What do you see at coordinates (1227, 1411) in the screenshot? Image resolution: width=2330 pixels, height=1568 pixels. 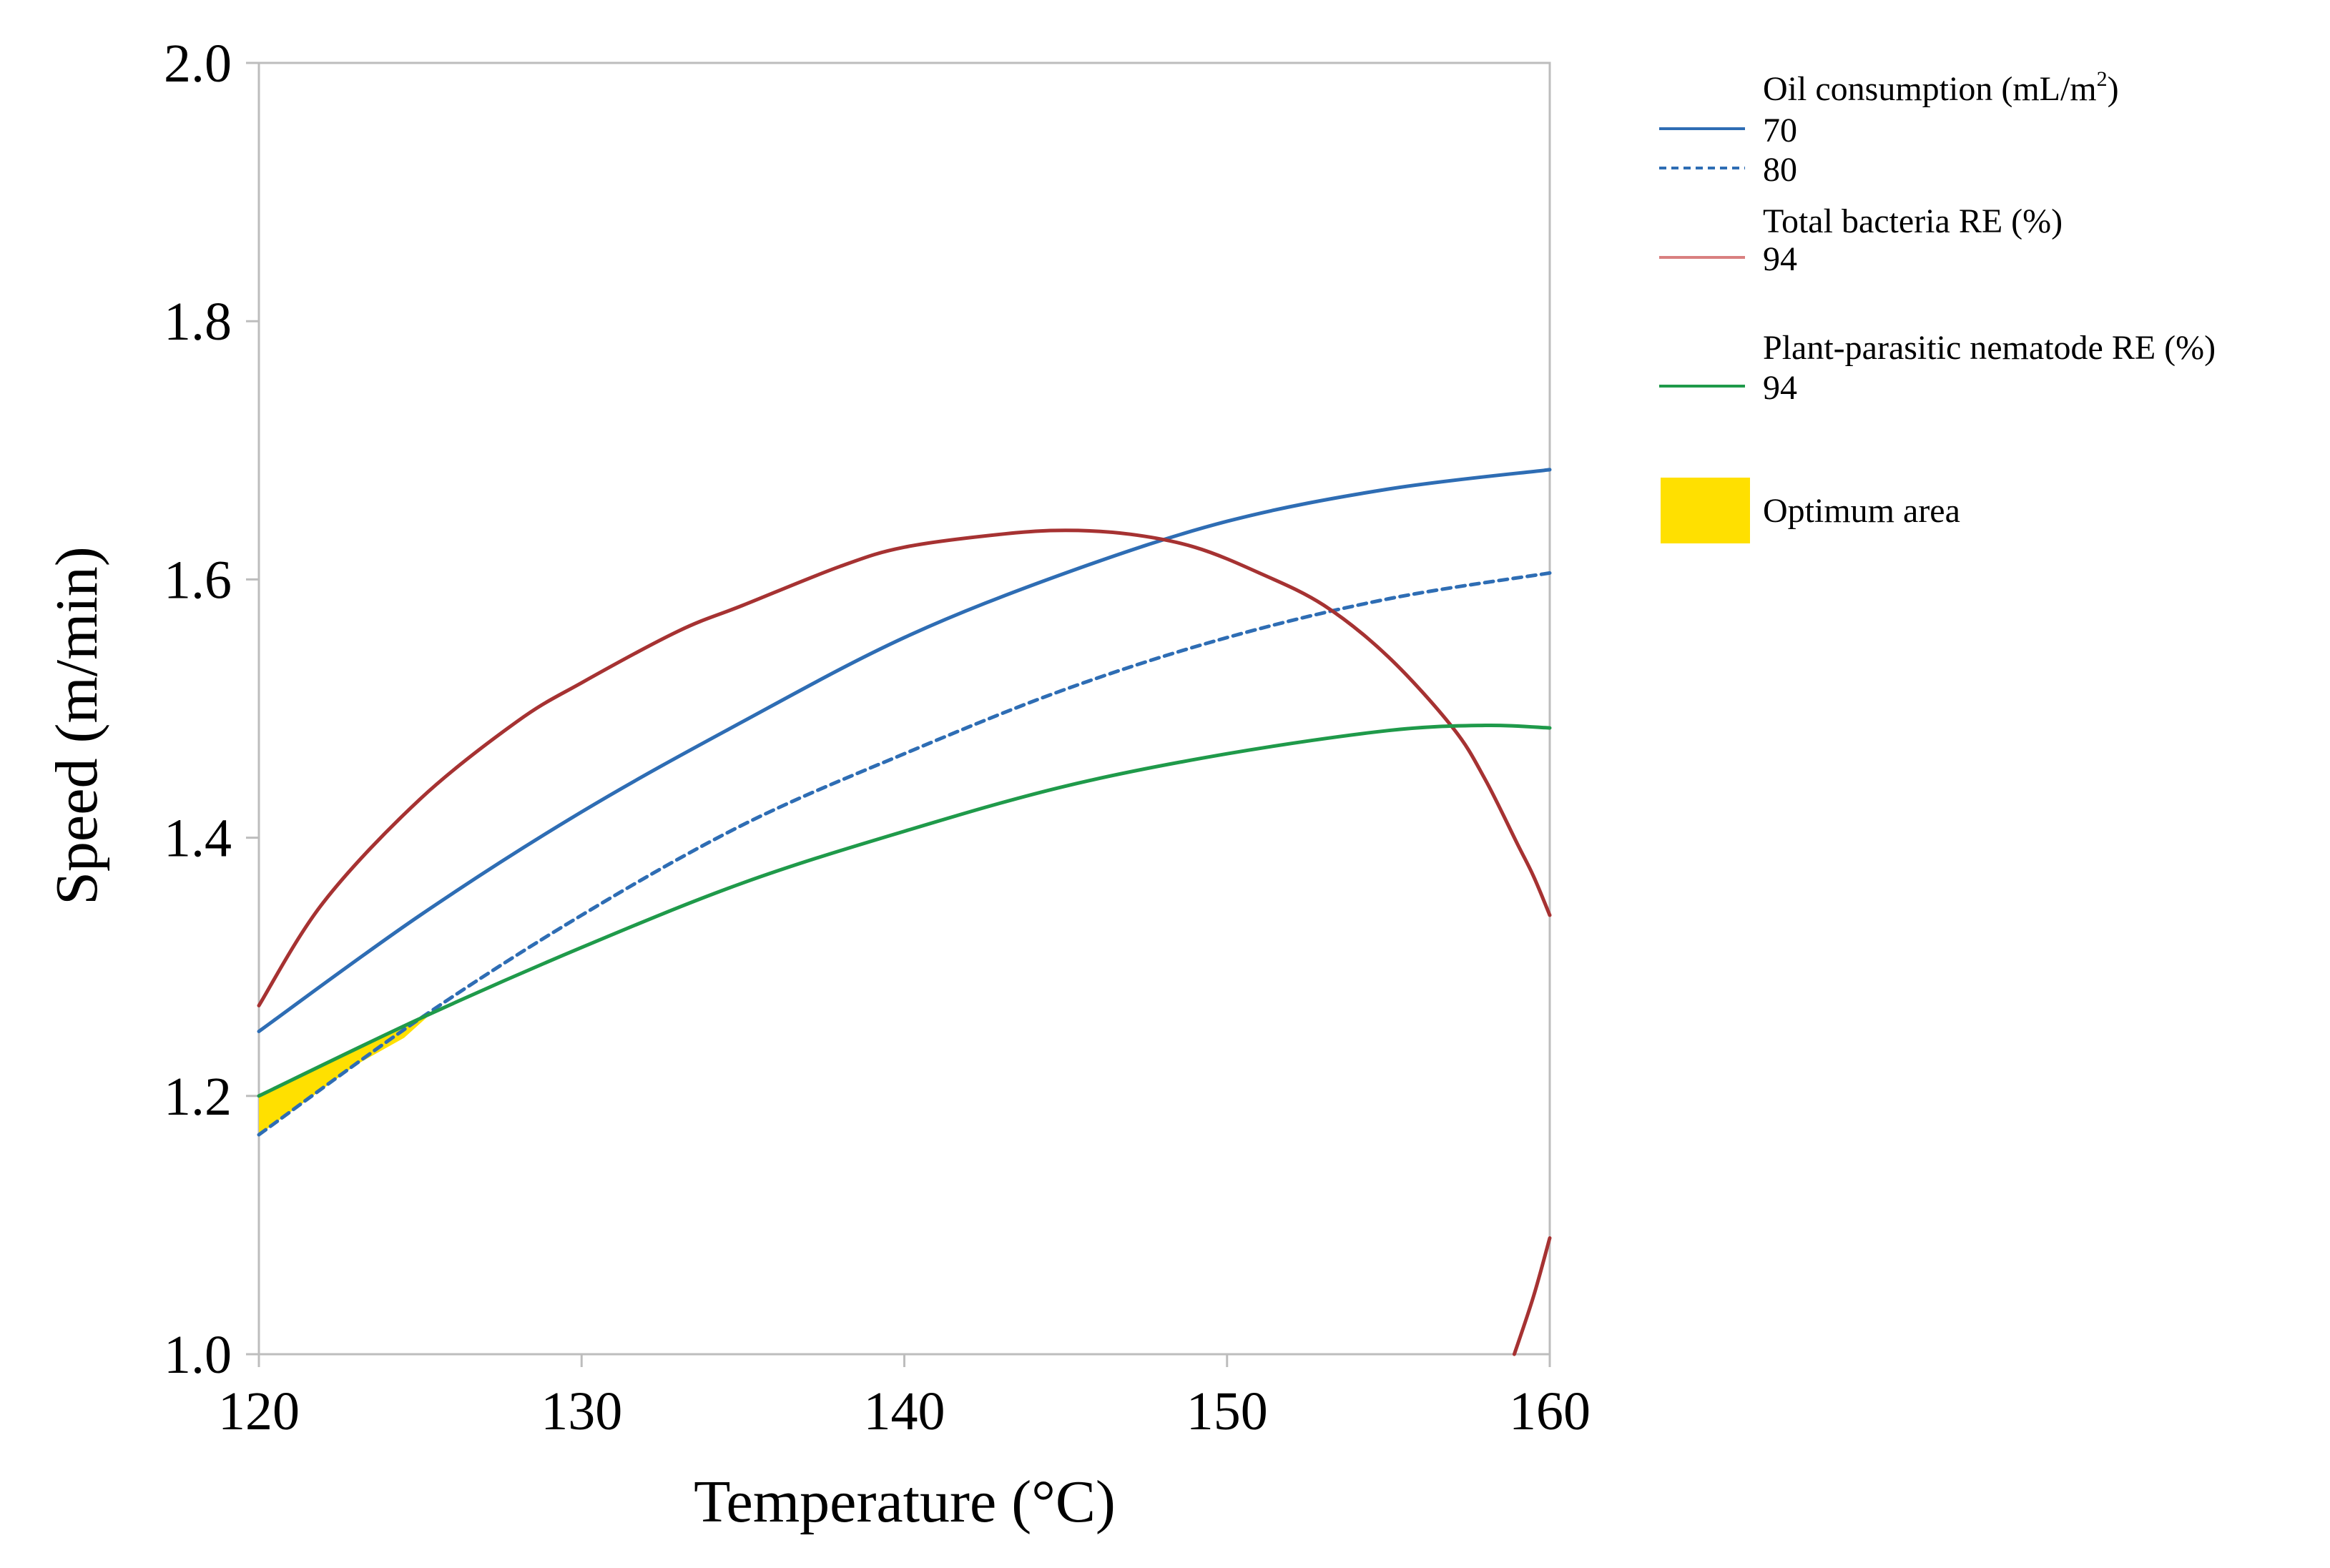 I see `x-tick-label: 150` at bounding box center [1227, 1411].